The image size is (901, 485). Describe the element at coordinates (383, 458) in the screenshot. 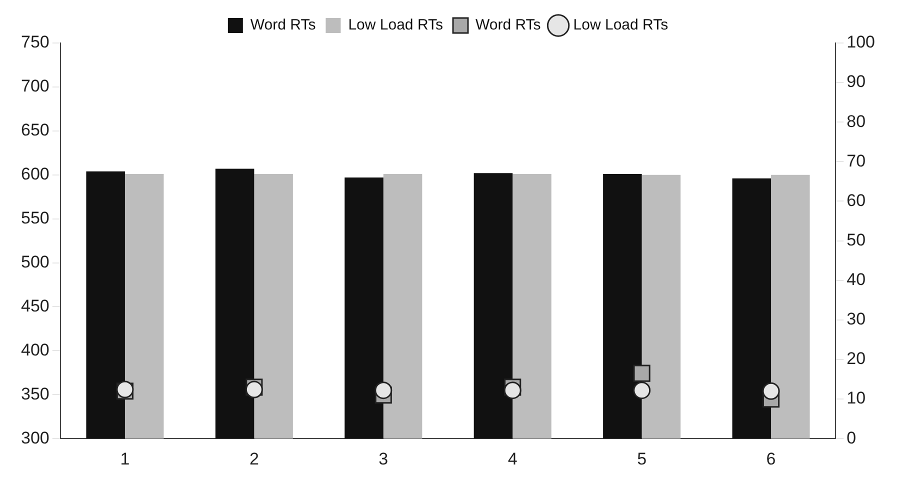

I see `x-tick-label: 3` at that location.